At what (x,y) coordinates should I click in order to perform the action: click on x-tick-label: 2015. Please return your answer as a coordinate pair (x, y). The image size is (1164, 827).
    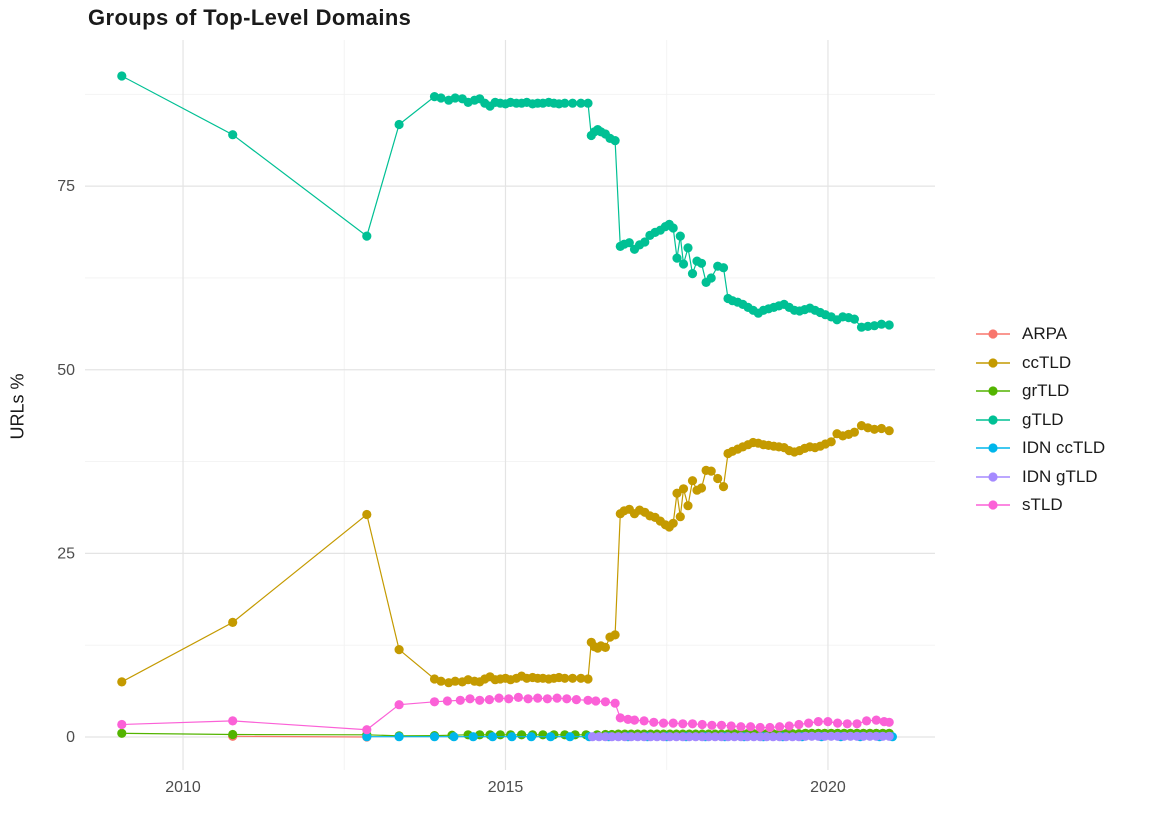
    Looking at the image, I should click on (506, 787).